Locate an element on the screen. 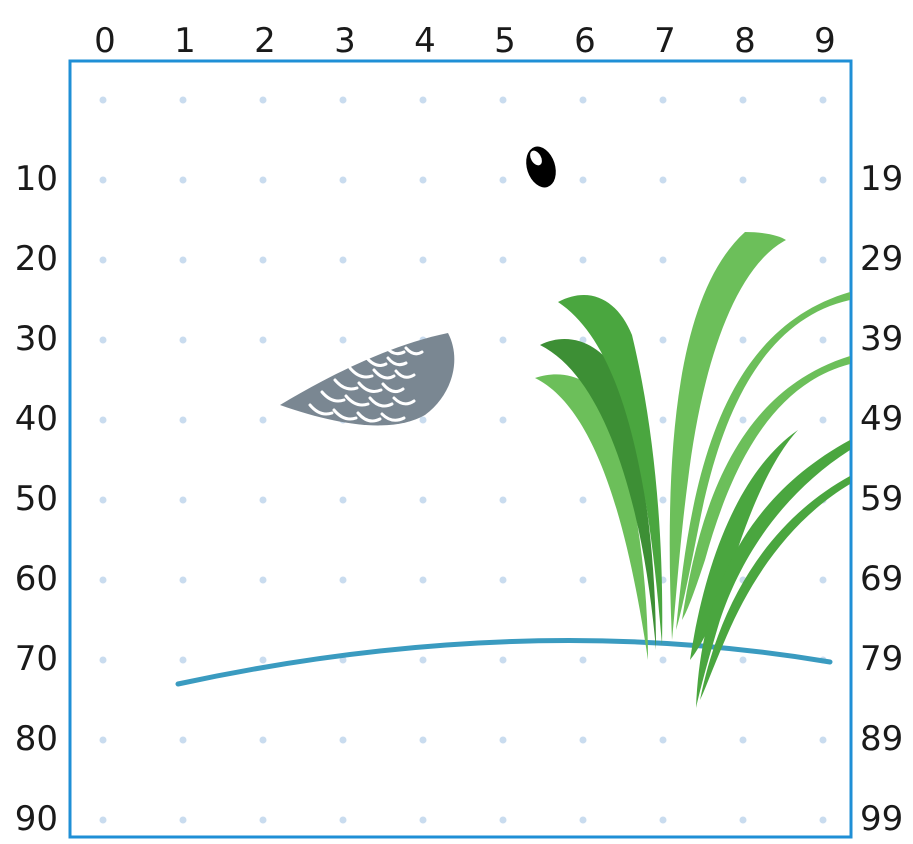  left-label: 40 is located at coordinates (36, 419).